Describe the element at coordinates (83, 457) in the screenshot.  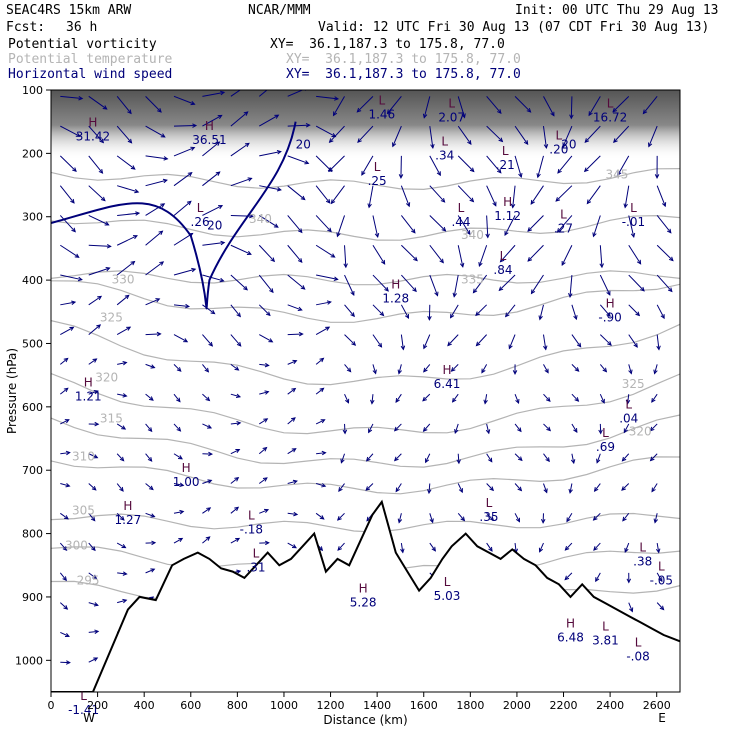
I see `theta-label: 310` at that location.